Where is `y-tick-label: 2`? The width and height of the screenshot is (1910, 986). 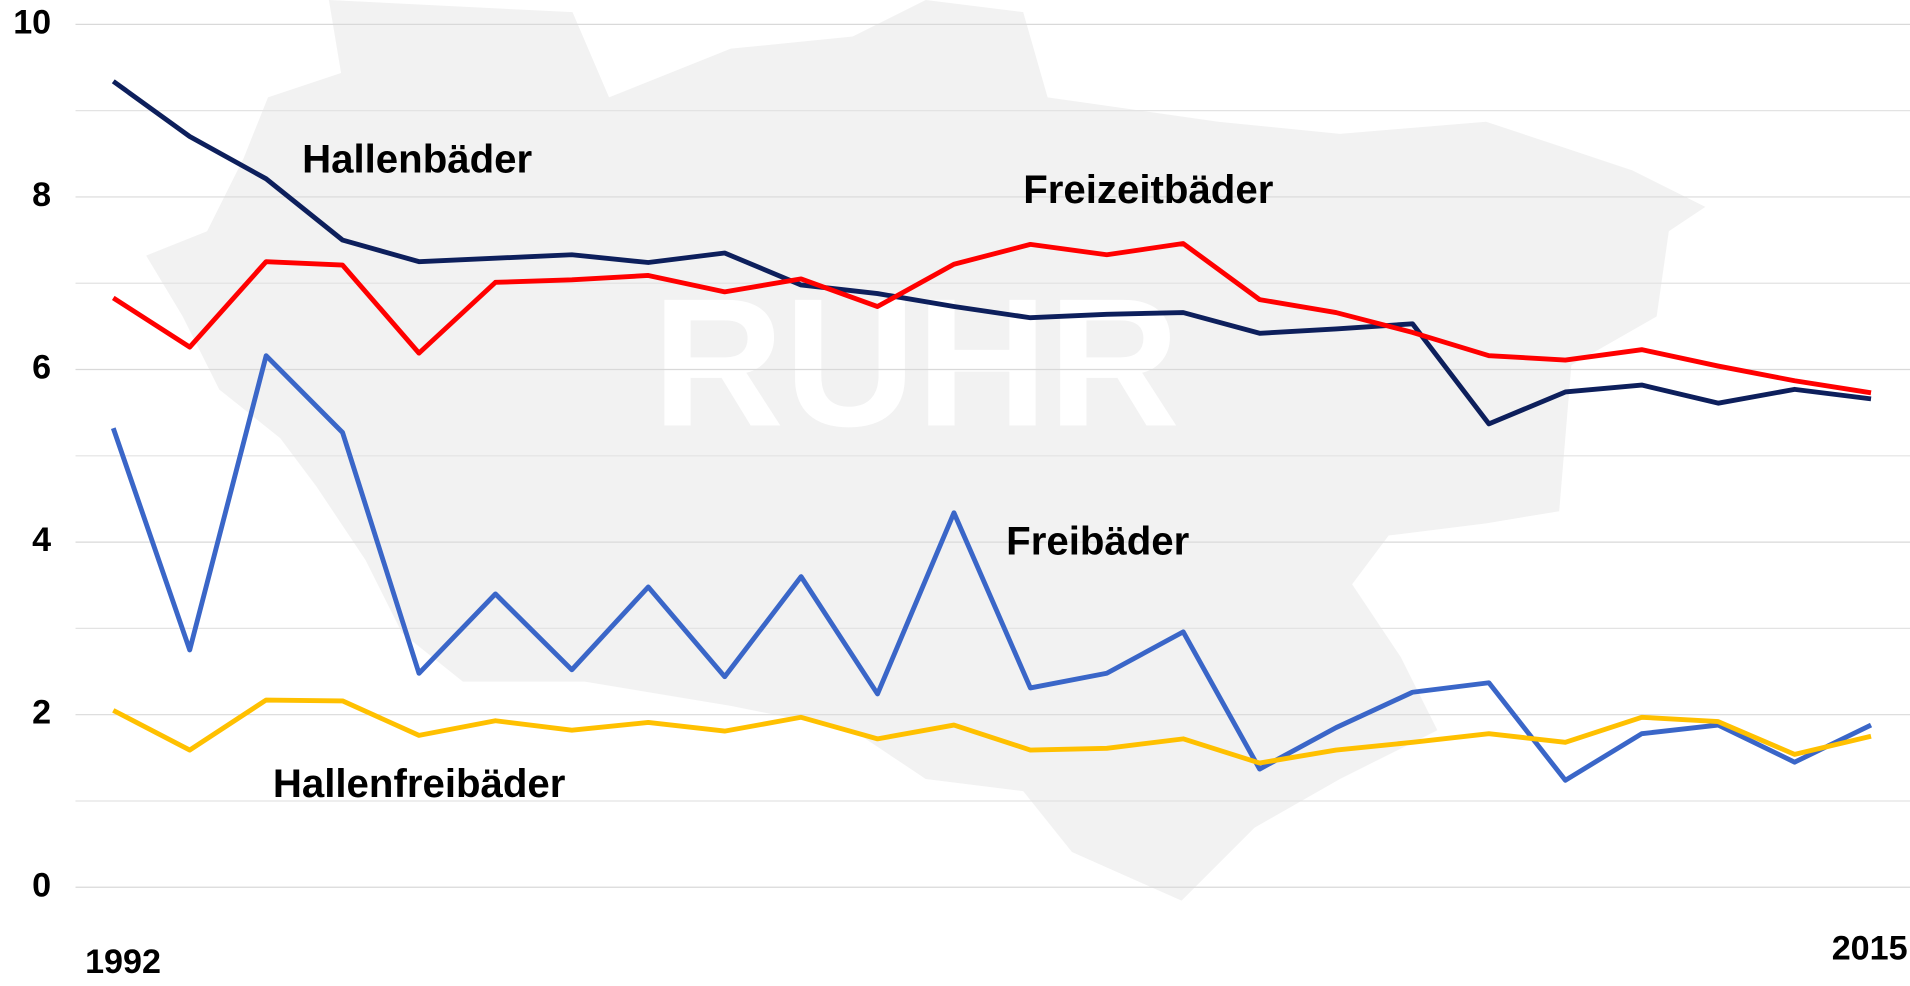 y-tick-label: 2 is located at coordinates (41, 713).